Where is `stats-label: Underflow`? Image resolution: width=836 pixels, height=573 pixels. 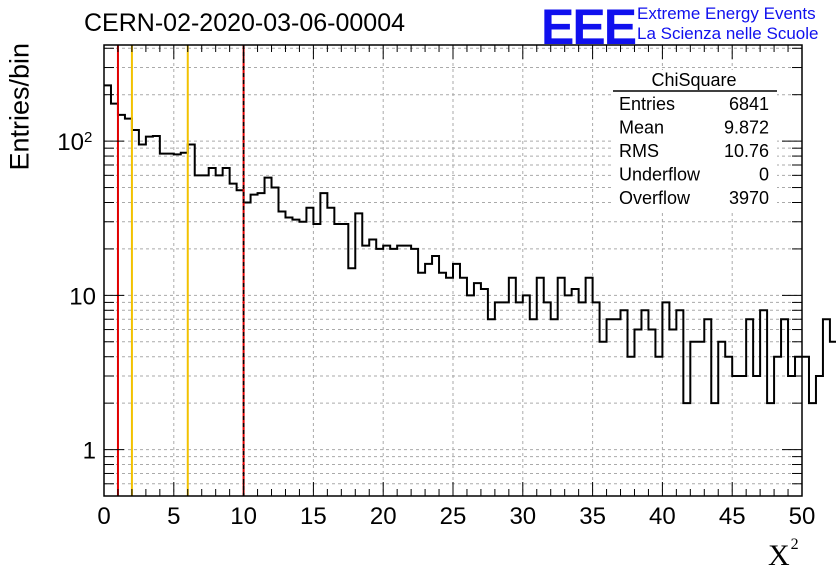 stats-label: Underflow is located at coordinates (660, 175).